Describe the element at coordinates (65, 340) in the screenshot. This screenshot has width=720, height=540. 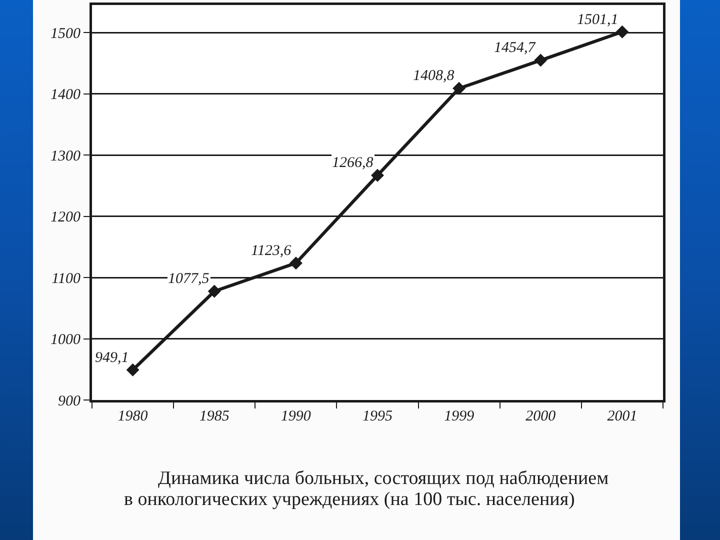
I see `y-tick-label: 1000` at that location.